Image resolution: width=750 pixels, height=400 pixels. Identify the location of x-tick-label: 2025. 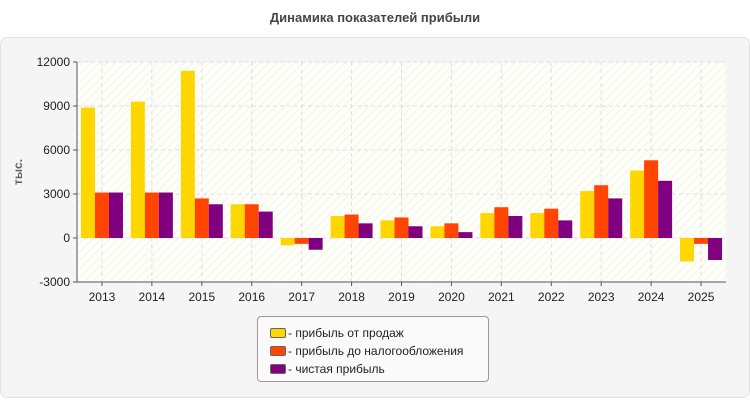
(701, 297).